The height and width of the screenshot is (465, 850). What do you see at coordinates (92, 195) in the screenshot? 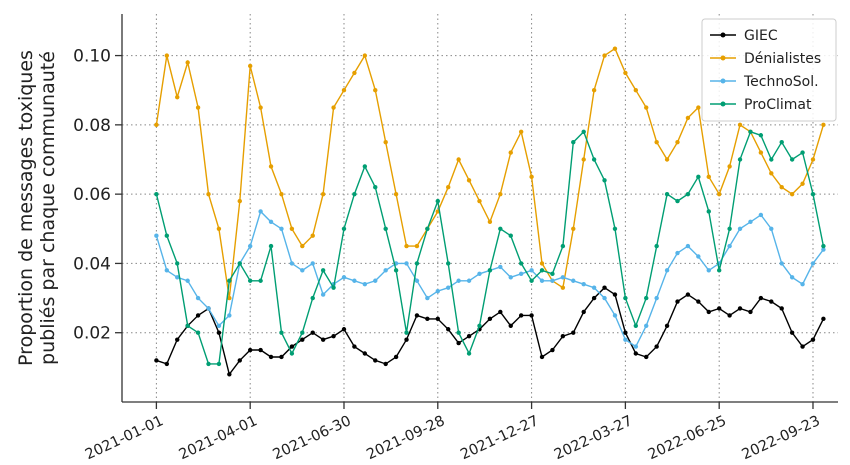
I see `y-tick-label: 0.06` at bounding box center [92, 195].